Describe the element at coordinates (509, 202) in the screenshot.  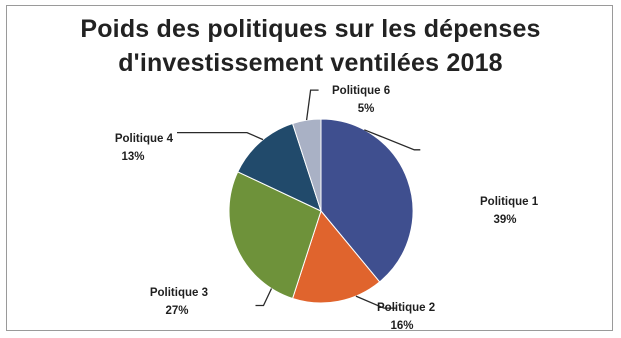
I see `slice-label-politique-1: Politique 1` at that location.